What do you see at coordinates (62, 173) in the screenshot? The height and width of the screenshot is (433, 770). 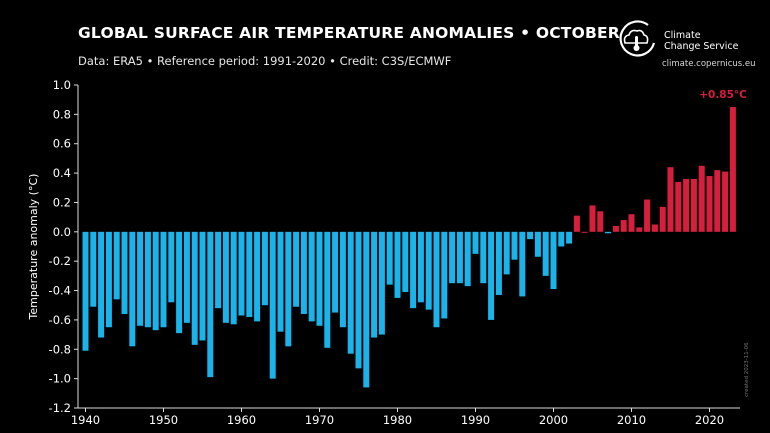 I see `y-tick-label: 0.4` at bounding box center [62, 173].